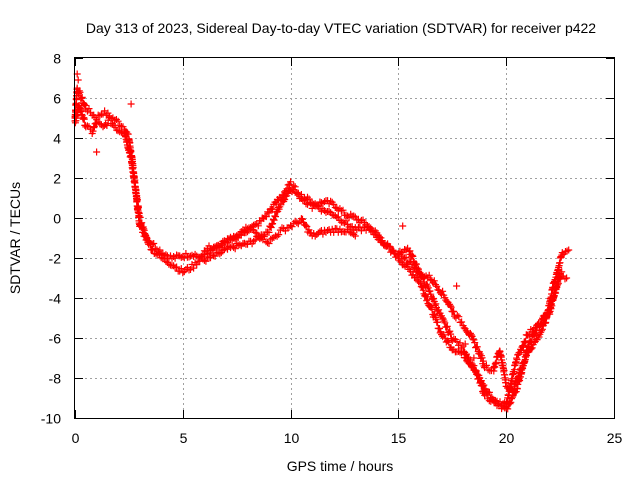  Describe the element at coordinates (57, 219) in the screenshot. I see `y-tick-label: 0` at that location.